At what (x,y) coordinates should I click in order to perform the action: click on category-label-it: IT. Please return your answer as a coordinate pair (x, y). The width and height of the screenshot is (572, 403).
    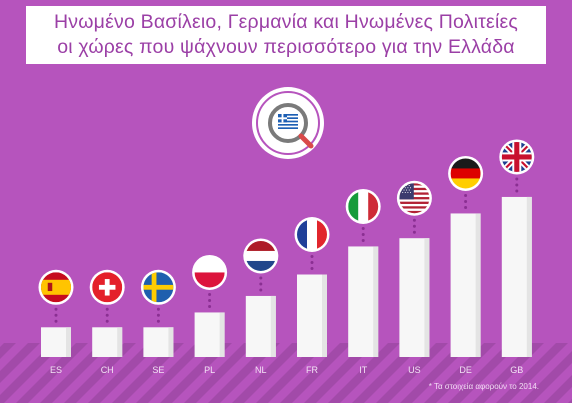
    Looking at the image, I should click on (363, 370).